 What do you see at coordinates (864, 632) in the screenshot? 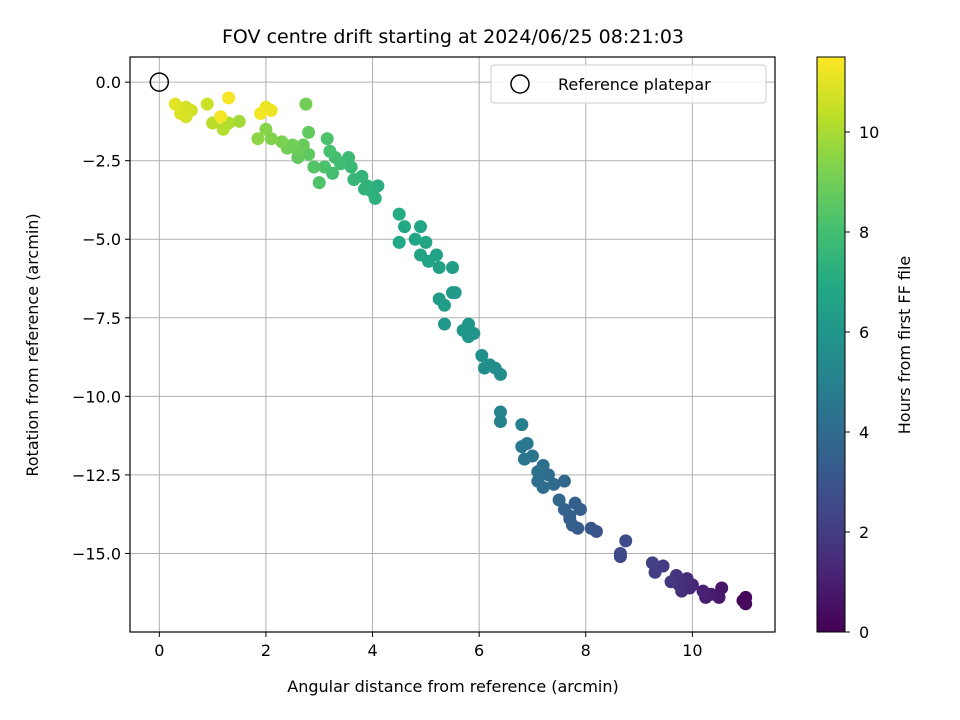
I see `colorbar-tick-label: 0` at bounding box center [864, 632].